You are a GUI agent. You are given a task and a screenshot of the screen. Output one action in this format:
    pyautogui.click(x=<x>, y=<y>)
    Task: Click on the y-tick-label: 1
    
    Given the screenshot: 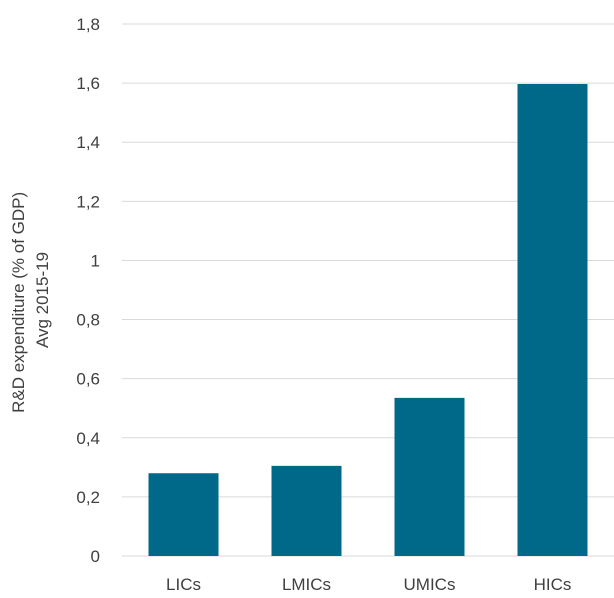 What is the action you would take?
    pyautogui.click(x=95, y=260)
    